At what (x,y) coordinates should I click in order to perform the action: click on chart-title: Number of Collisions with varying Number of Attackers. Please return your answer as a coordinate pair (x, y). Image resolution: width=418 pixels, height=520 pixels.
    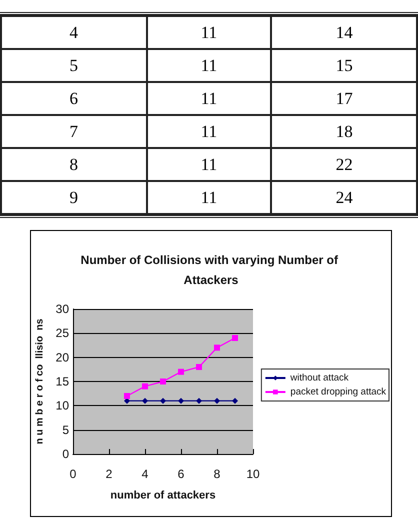
    Looking at the image, I should click on (211, 270).